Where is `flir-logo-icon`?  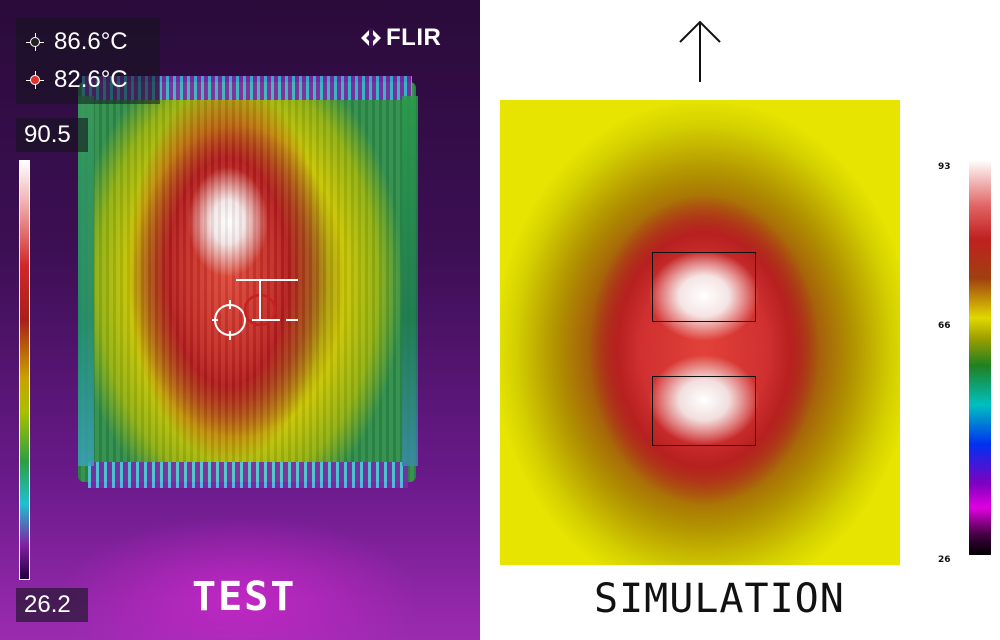
flir-logo-icon is located at coordinates (371, 38).